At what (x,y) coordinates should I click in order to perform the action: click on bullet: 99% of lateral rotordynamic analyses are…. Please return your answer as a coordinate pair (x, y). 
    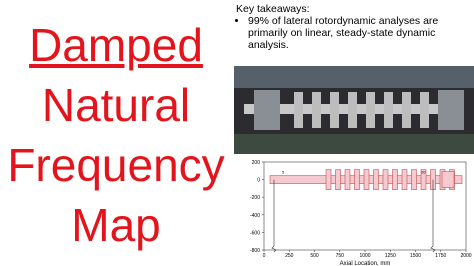
    Looking at the image, I should click on (360, 33).